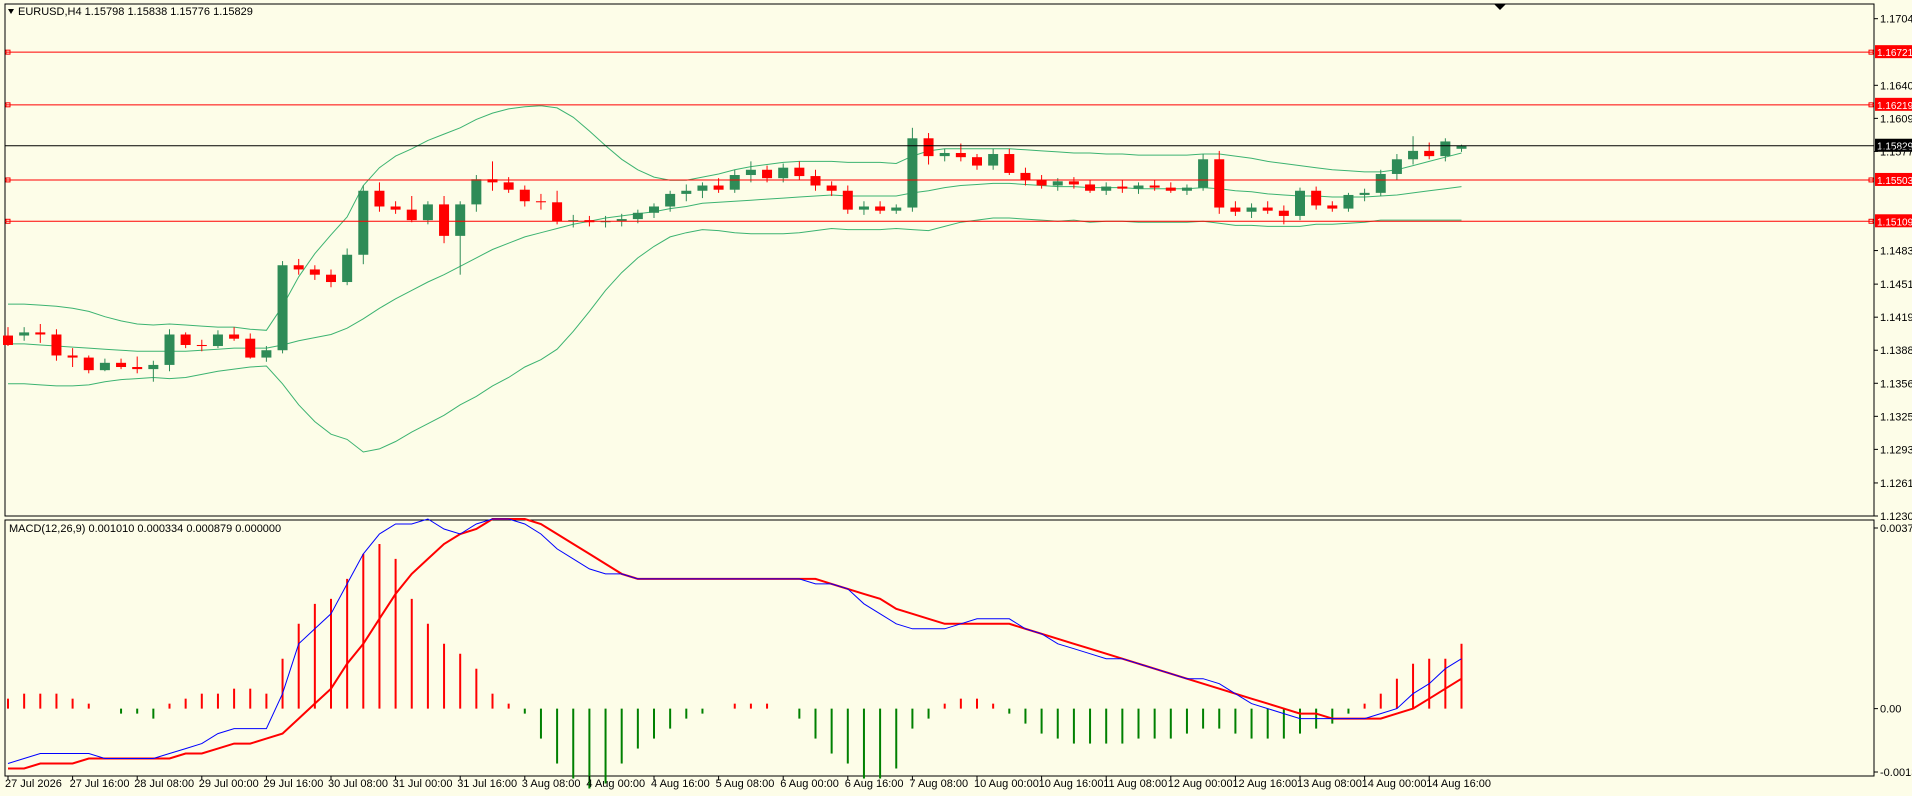 Image resolution: width=1912 pixels, height=796 pixels. I want to click on time-tick-label: 27 Jul 16:00, so click(100, 784).